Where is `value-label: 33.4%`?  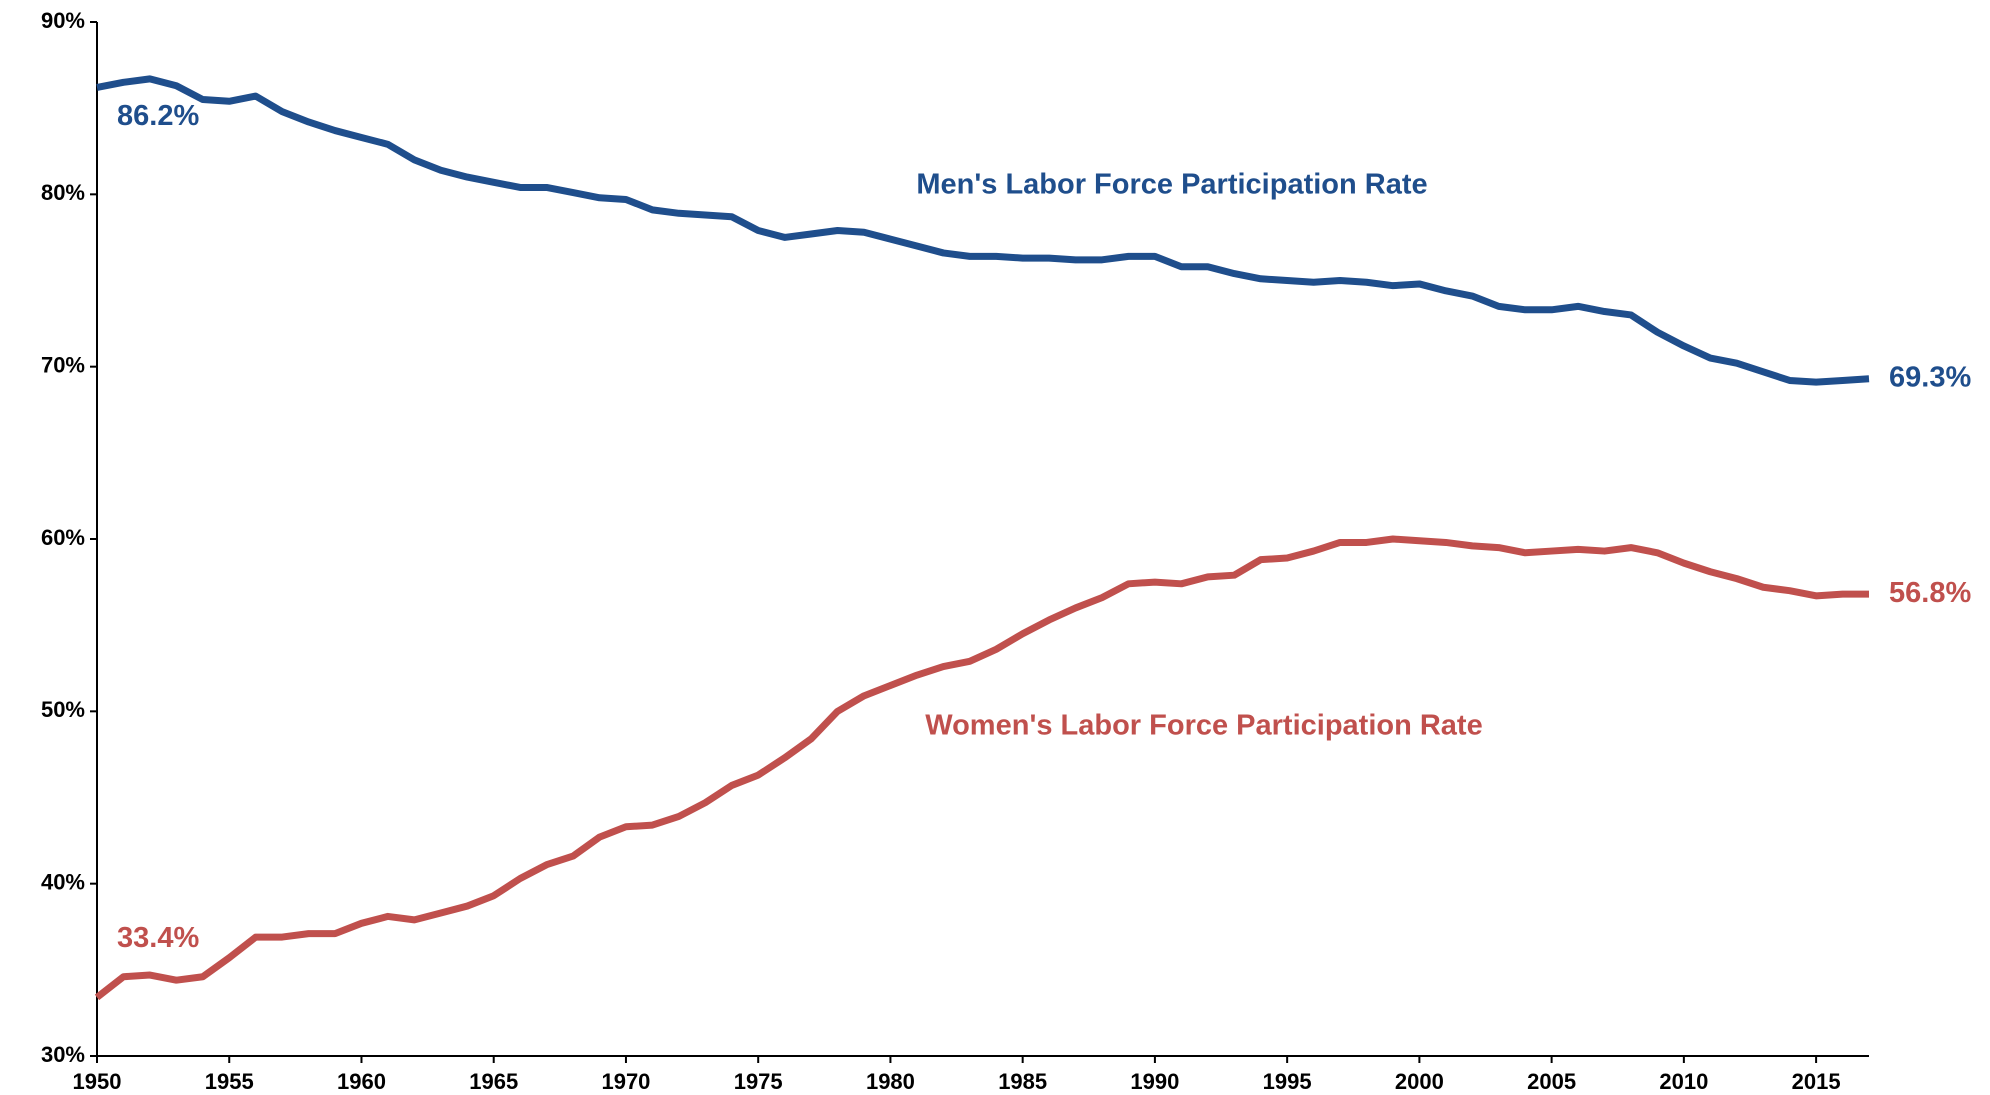 value-label: 33.4% is located at coordinates (158, 938).